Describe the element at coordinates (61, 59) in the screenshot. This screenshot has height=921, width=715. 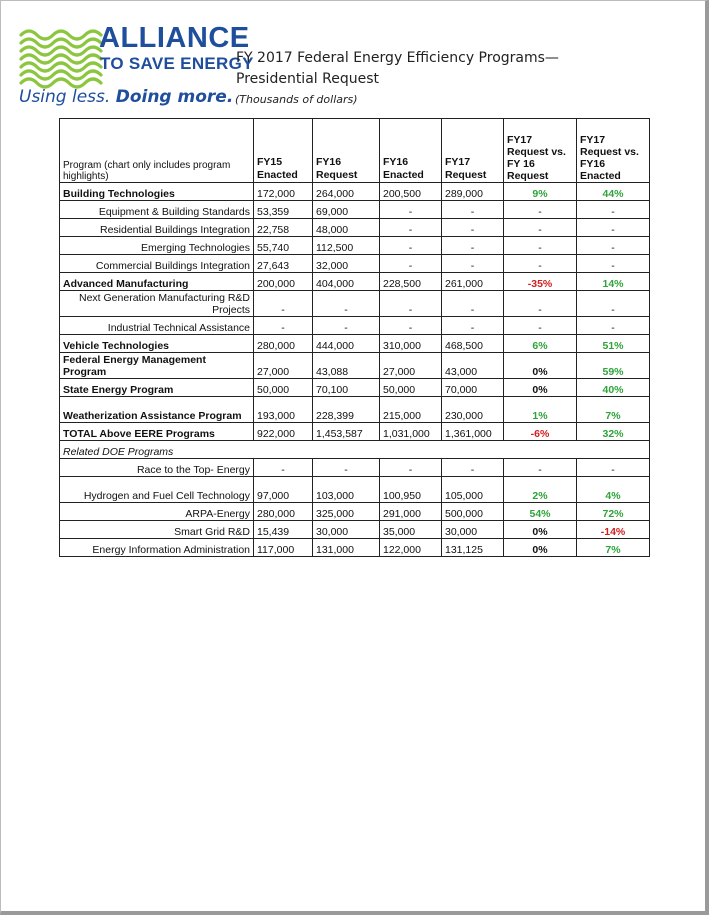
I see `alliance-logo-waves-icon` at that location.